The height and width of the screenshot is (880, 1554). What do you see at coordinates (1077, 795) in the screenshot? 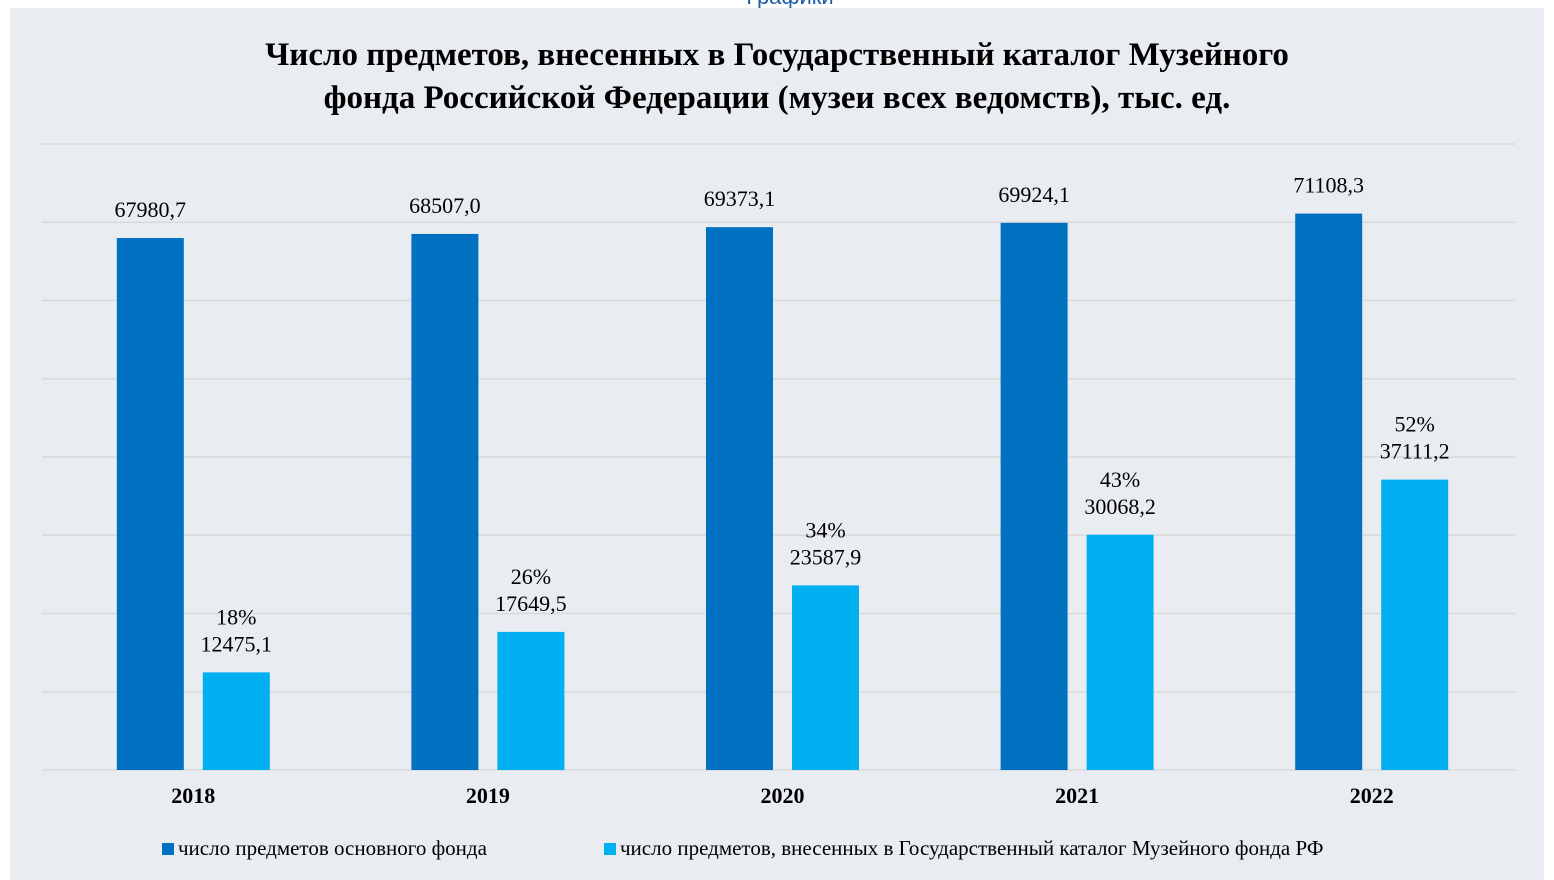
I see `x-tick-label: 2021` at bounding box center [1077, 795].